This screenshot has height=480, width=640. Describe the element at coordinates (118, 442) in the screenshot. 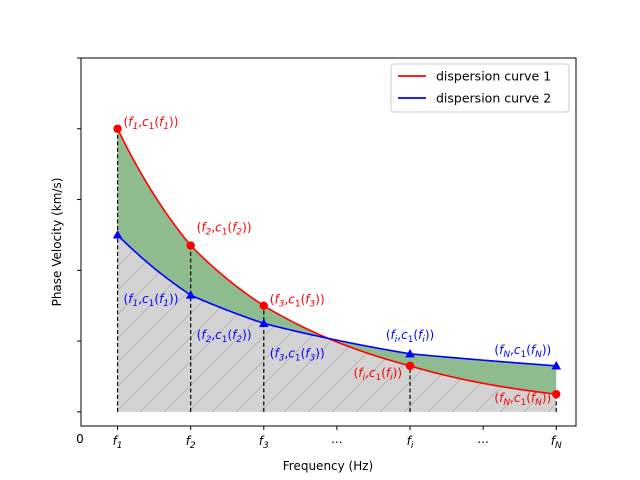

I see `x-tick-label-0: f1` at that location.